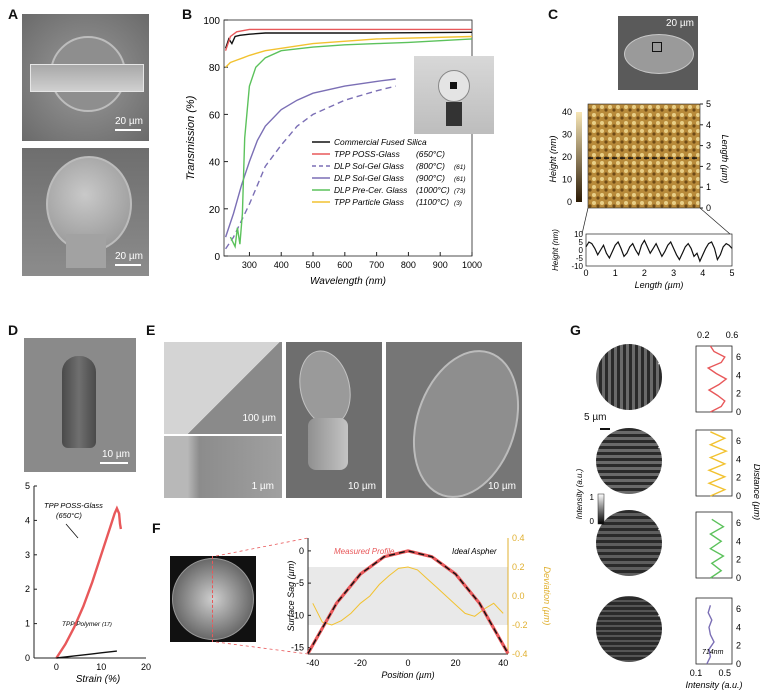  I want to click on inset-stand, so click(454, 114).